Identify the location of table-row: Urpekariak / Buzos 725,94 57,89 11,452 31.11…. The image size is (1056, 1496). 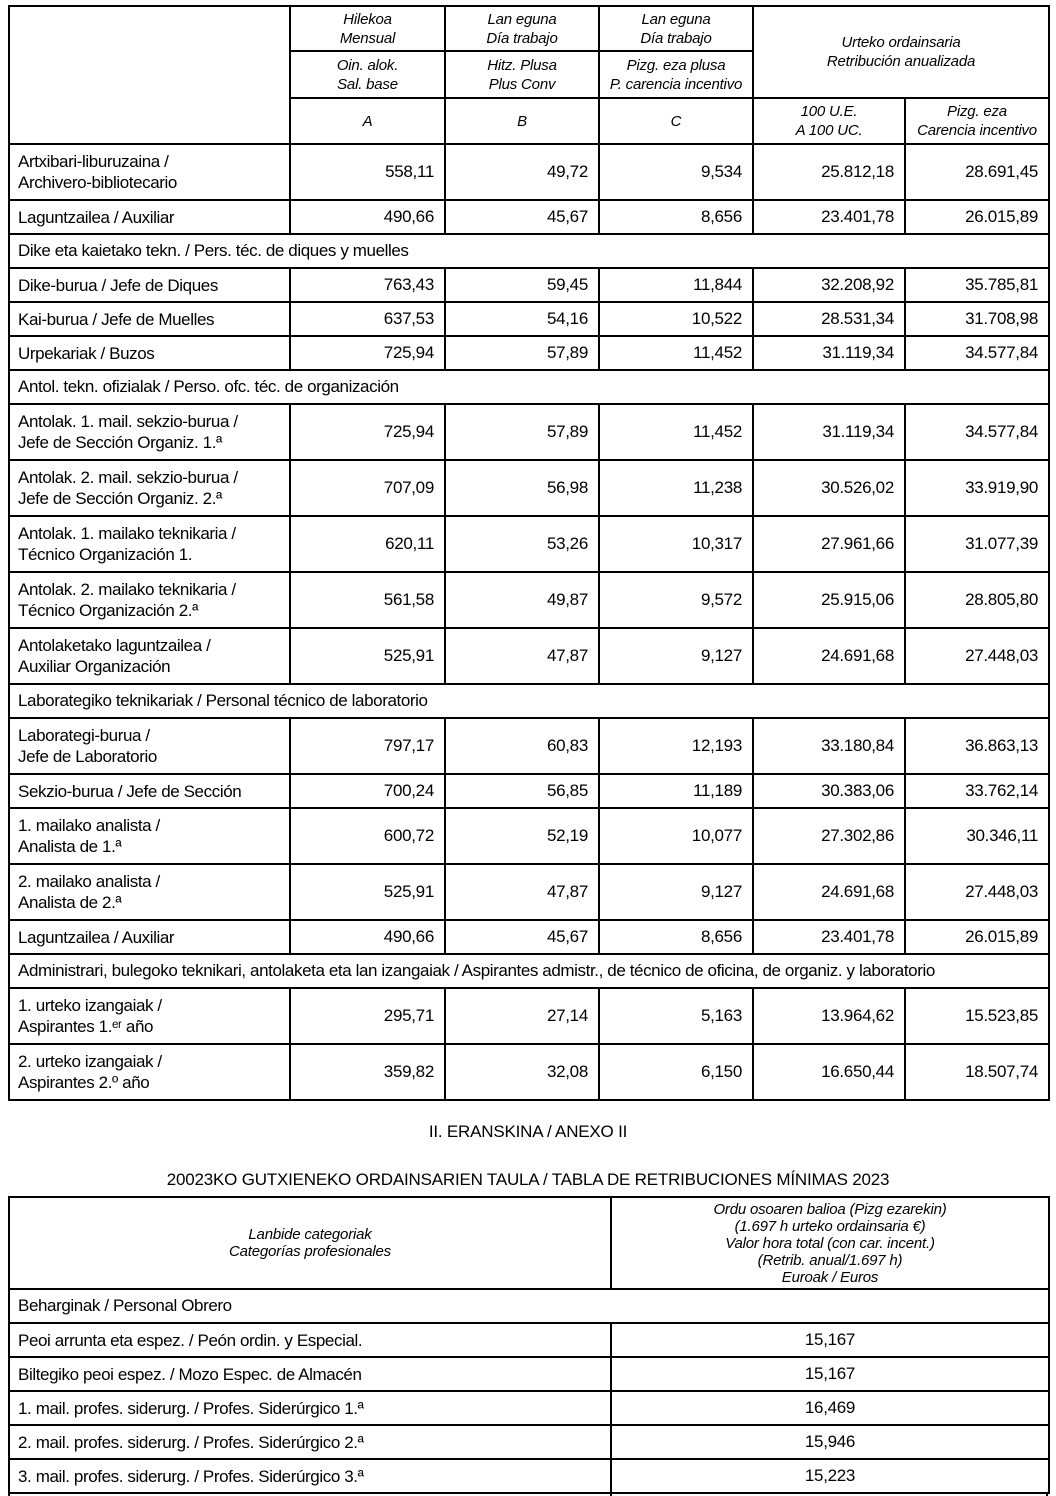
(529, 353).